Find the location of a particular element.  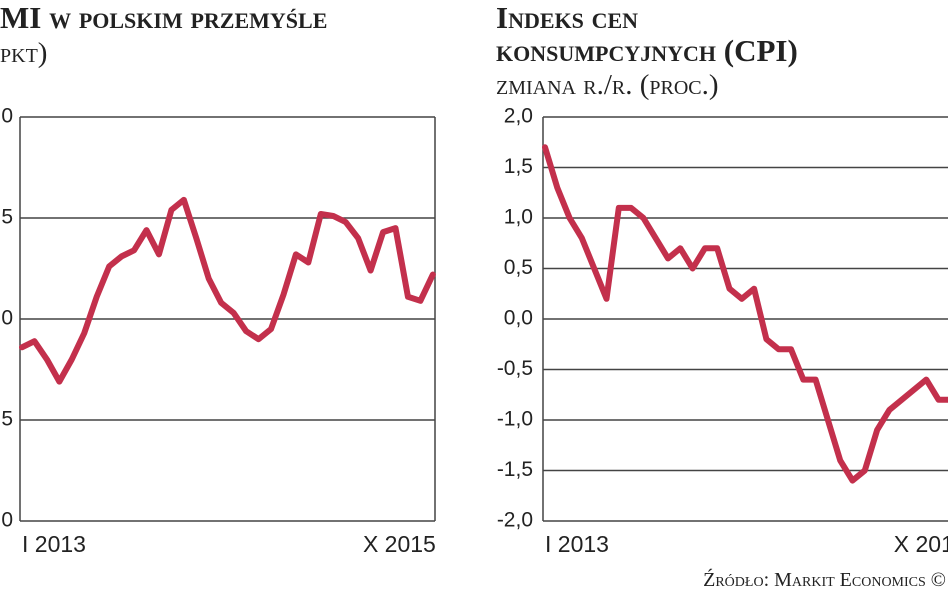

y-tick-label: 1,0 is located at coordinates (518, 217).